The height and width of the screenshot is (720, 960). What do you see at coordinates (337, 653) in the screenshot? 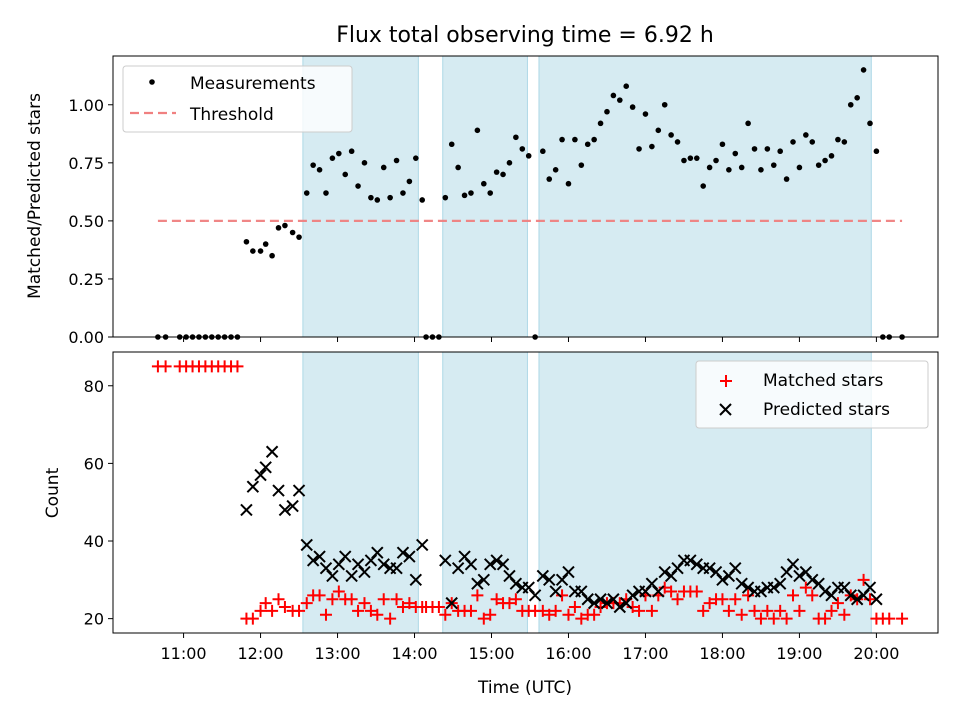
I see `x-tick-label: 13:00` at bounding box center [337, 653].